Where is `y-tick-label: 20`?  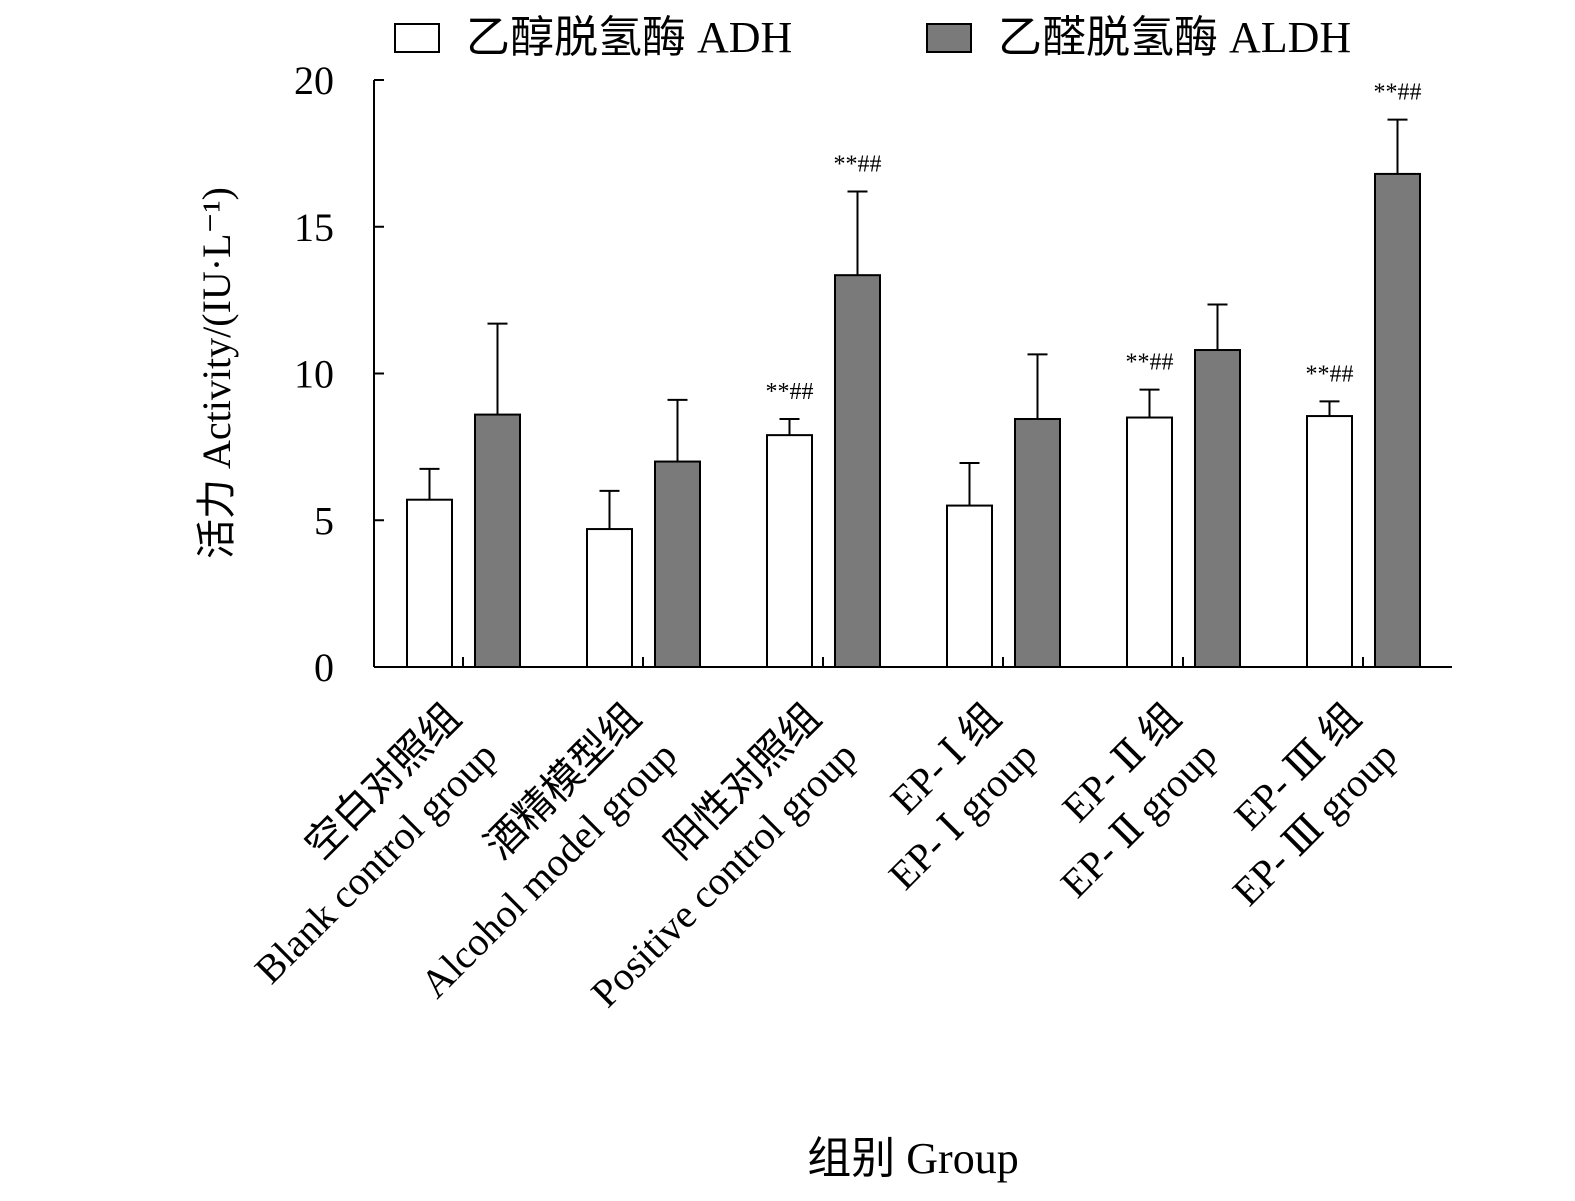 y-tick-label: 20 is located at coordinates (314, 80).